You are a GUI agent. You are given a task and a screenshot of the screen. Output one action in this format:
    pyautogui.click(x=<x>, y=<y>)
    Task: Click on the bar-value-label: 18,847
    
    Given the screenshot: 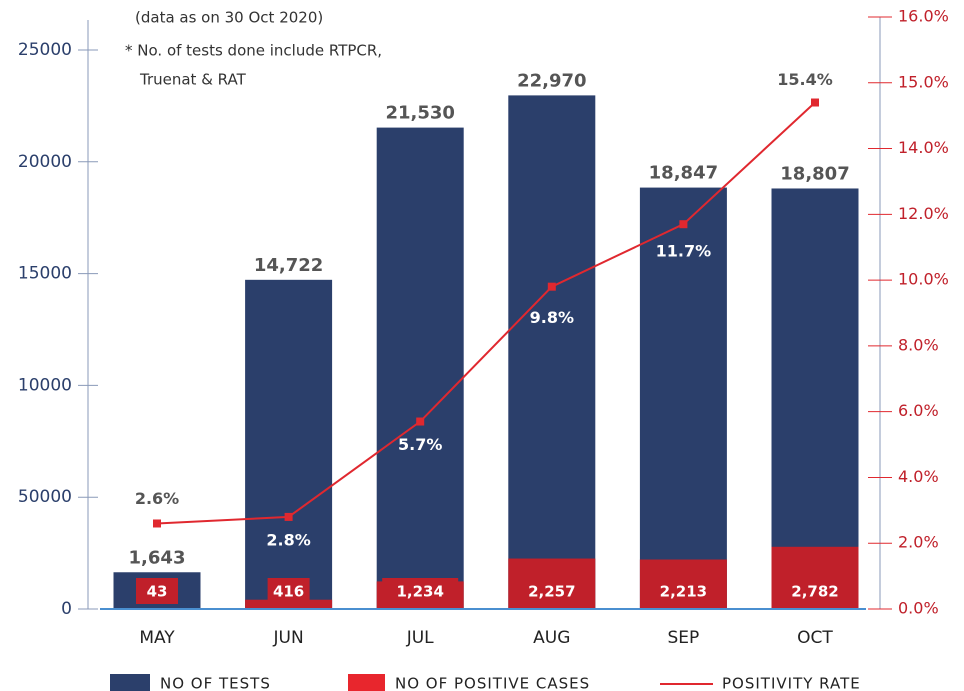 What is the action you would take?
    pyautogui.click(x=683, y=173)
    